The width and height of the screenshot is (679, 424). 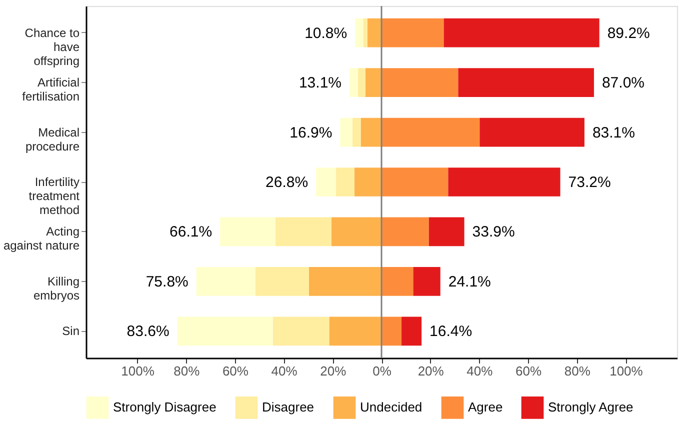 What do you see at coordinates (56, 288) in the screenshot?
I see `y-tick-label: Killing embryos` at bounding box center [56, 288].